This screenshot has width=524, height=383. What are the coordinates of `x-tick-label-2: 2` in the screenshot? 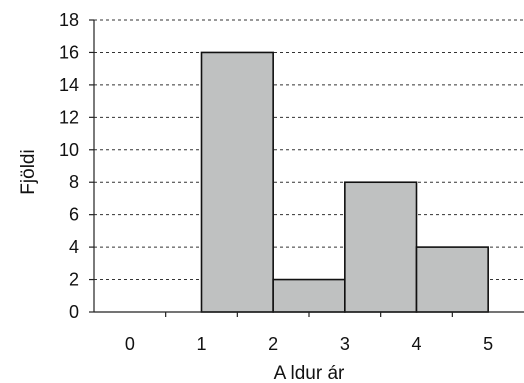 It's located at (273, 344).